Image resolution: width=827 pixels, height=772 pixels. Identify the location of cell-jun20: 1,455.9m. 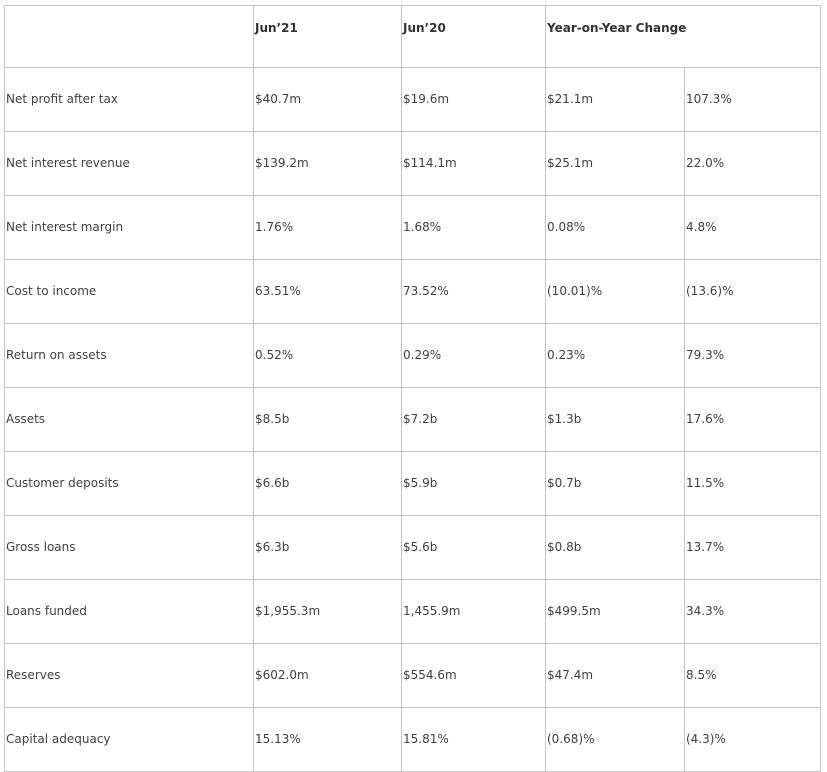
(473, 611).